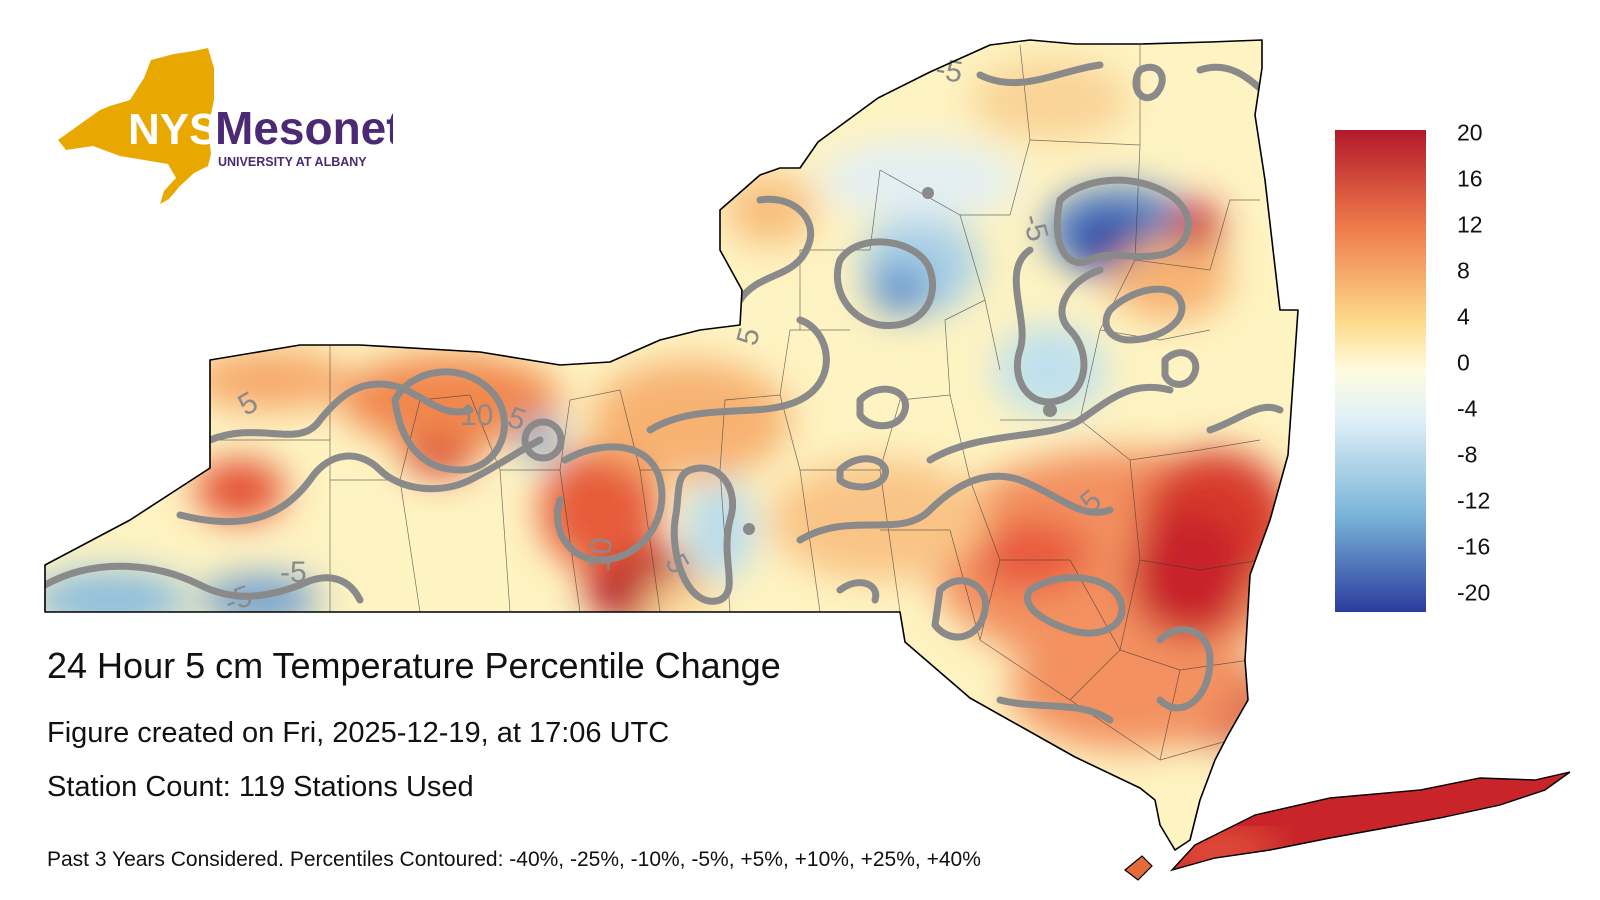 This screenshot has width=1600, height=900. Describe the element at coordinates (1470, 178) in the screenshot. I see `legend-tick-label: 16` at that location.